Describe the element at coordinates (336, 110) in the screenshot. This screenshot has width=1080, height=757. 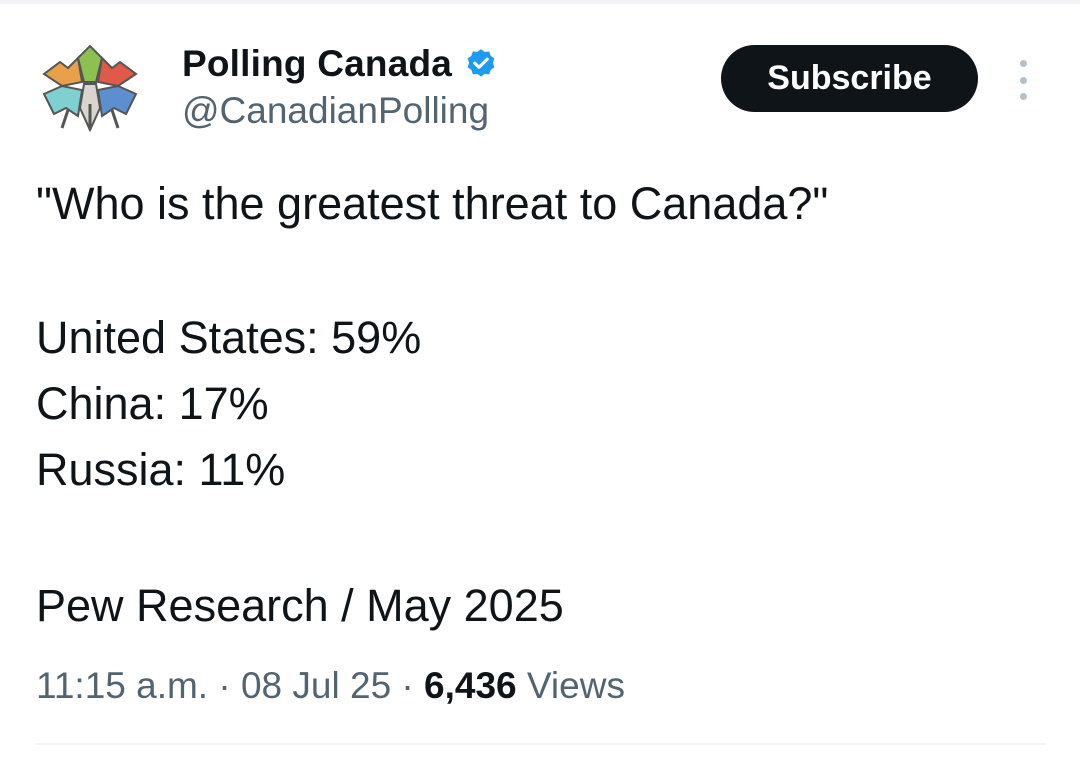
I see `author-handle: @CanadianPolling` at that location.